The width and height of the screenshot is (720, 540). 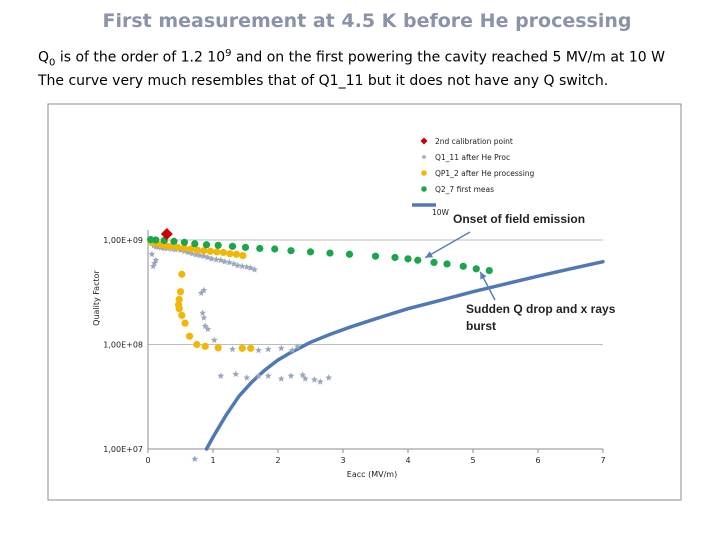 What do you see at coordinates (277, 460) in the screenshot?
I see `x-tick-label-2: 2` at bounding box center [277, 460].